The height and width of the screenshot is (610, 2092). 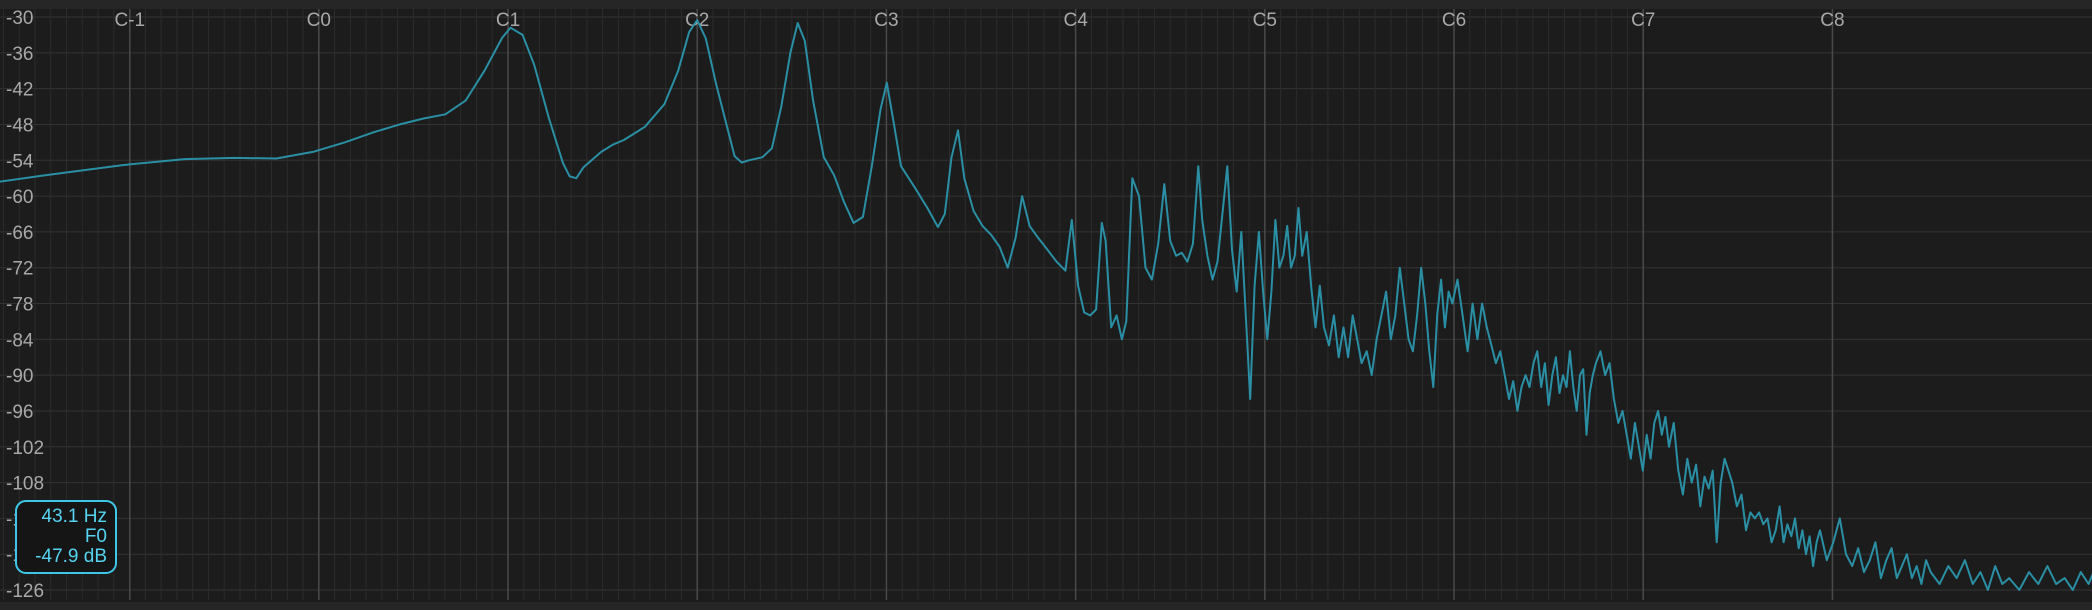 I want to click on y-tick-label: -84, so click(x=20, y=340).